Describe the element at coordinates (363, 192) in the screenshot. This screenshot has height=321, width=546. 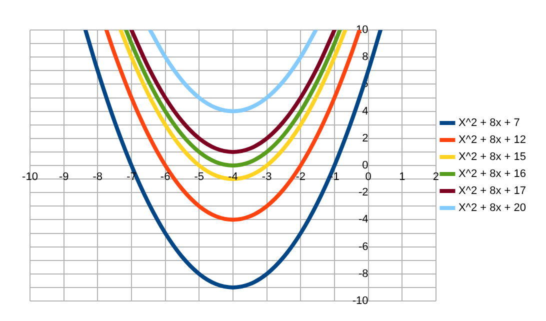
I see `y-tick-label: -2` at that location.